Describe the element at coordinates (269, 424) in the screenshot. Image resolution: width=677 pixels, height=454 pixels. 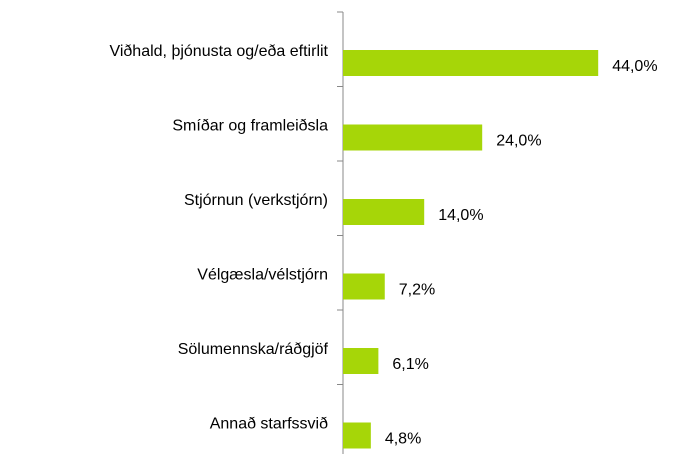
I see `category-label: Annað starfssvið` at that location.